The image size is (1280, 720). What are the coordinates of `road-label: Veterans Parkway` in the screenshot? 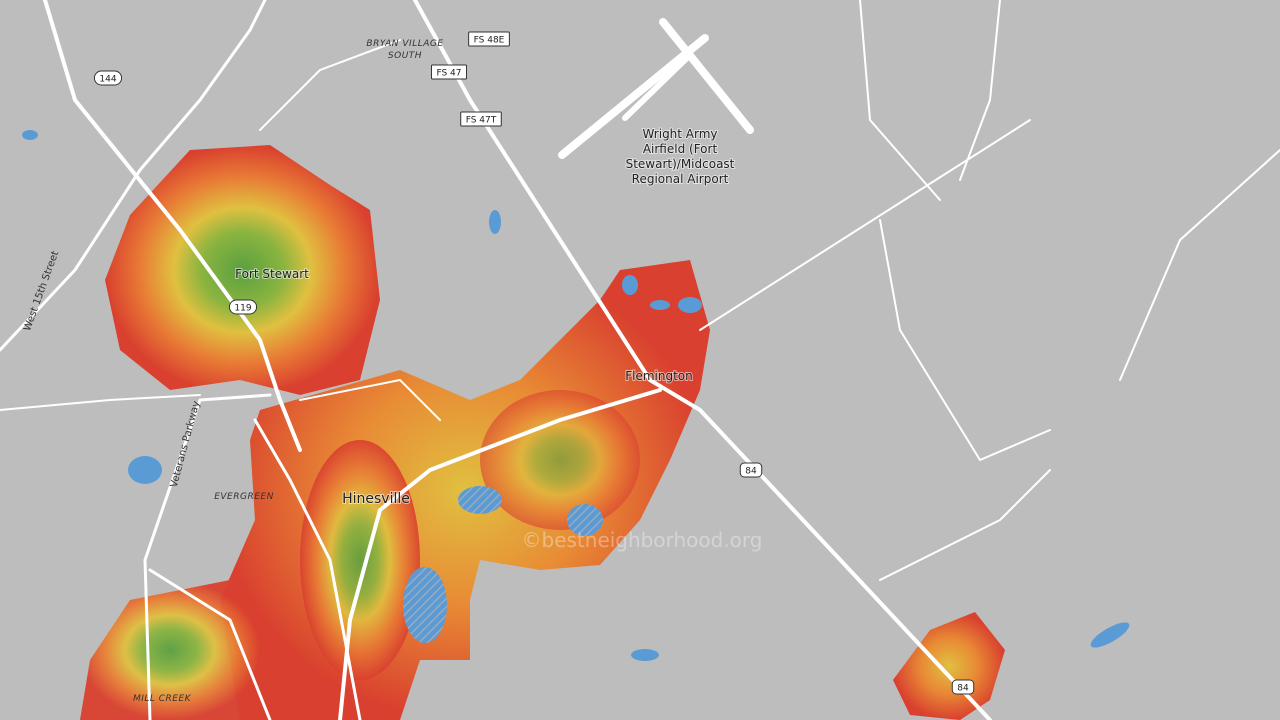 It's located at (186, 444).